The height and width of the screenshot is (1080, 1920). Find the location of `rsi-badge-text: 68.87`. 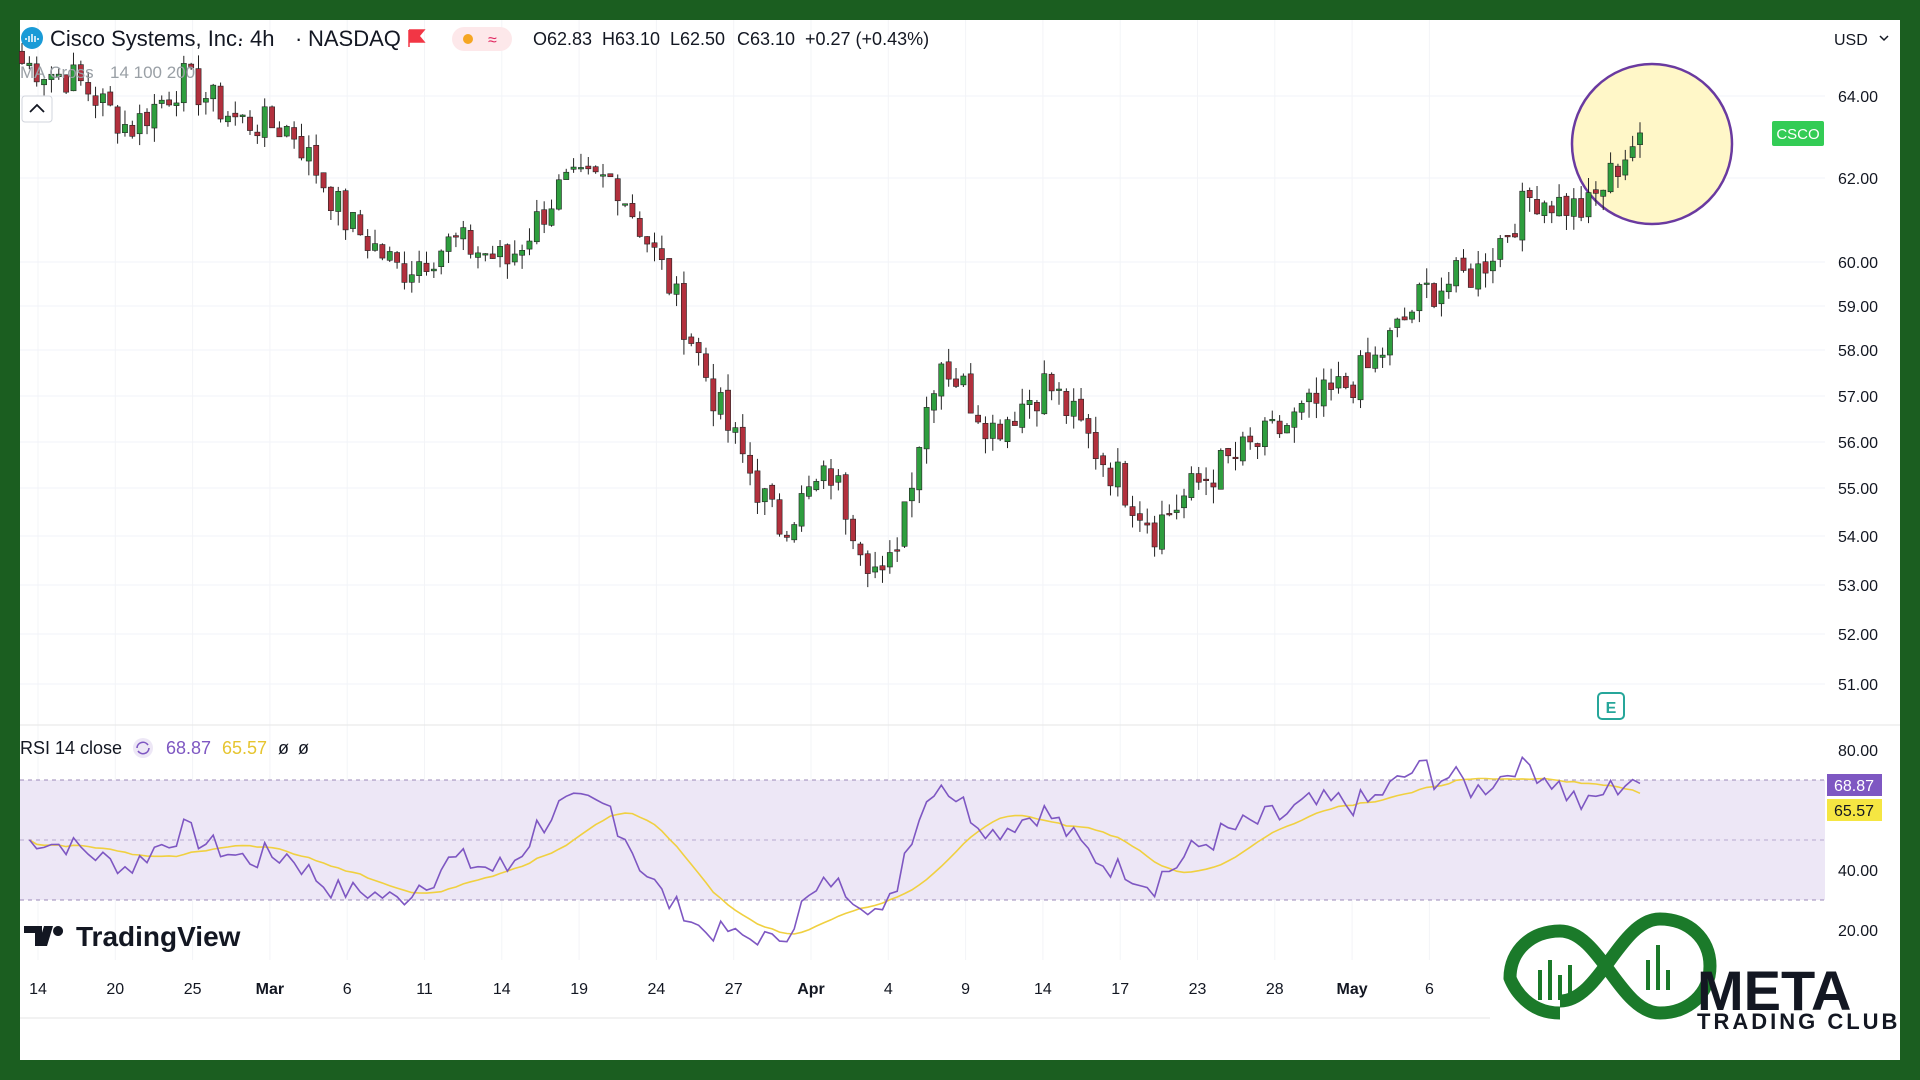

rsi-badge-text: 68.87 is located at coordinates (1854, 786).